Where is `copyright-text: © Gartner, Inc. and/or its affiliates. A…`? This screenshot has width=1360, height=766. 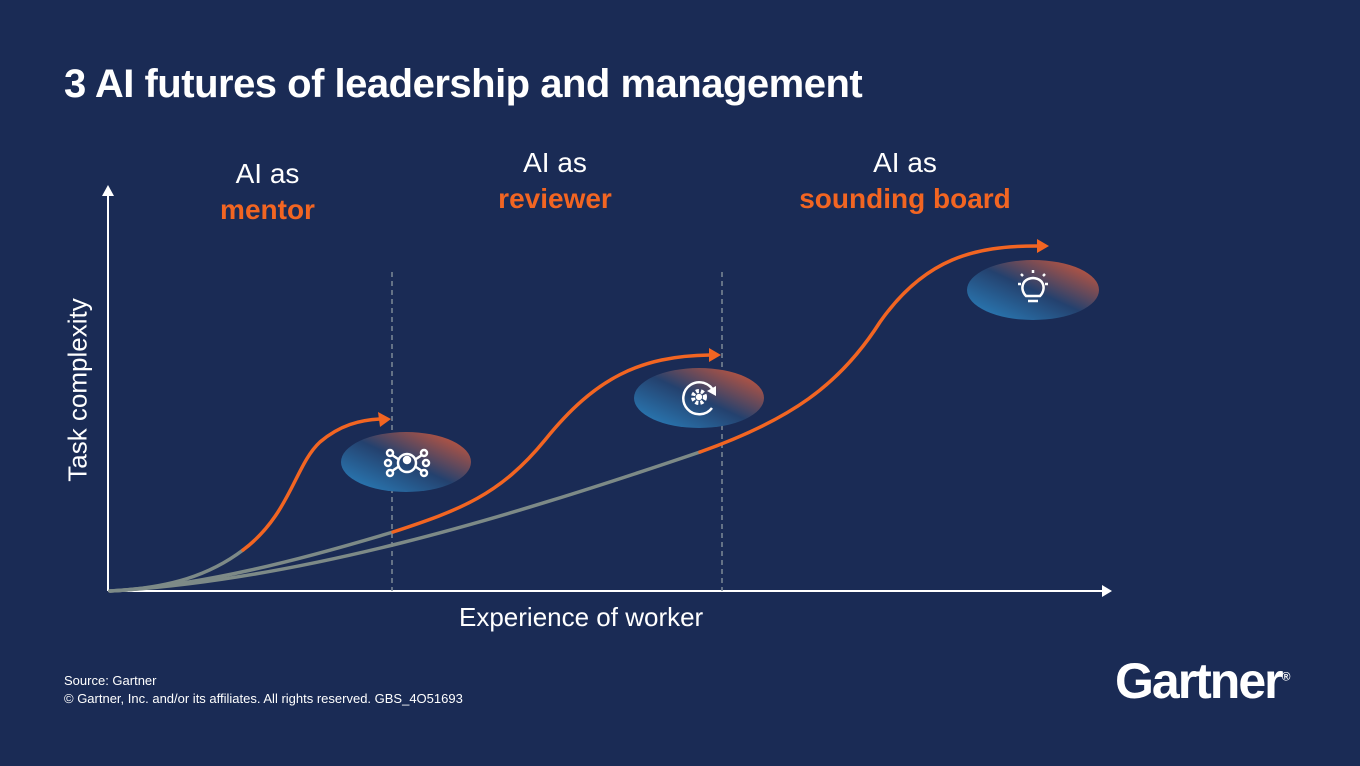
copyright-text: © Gartner, Inc. and/or its affiliates. A… is located at coordinates (263, 698).